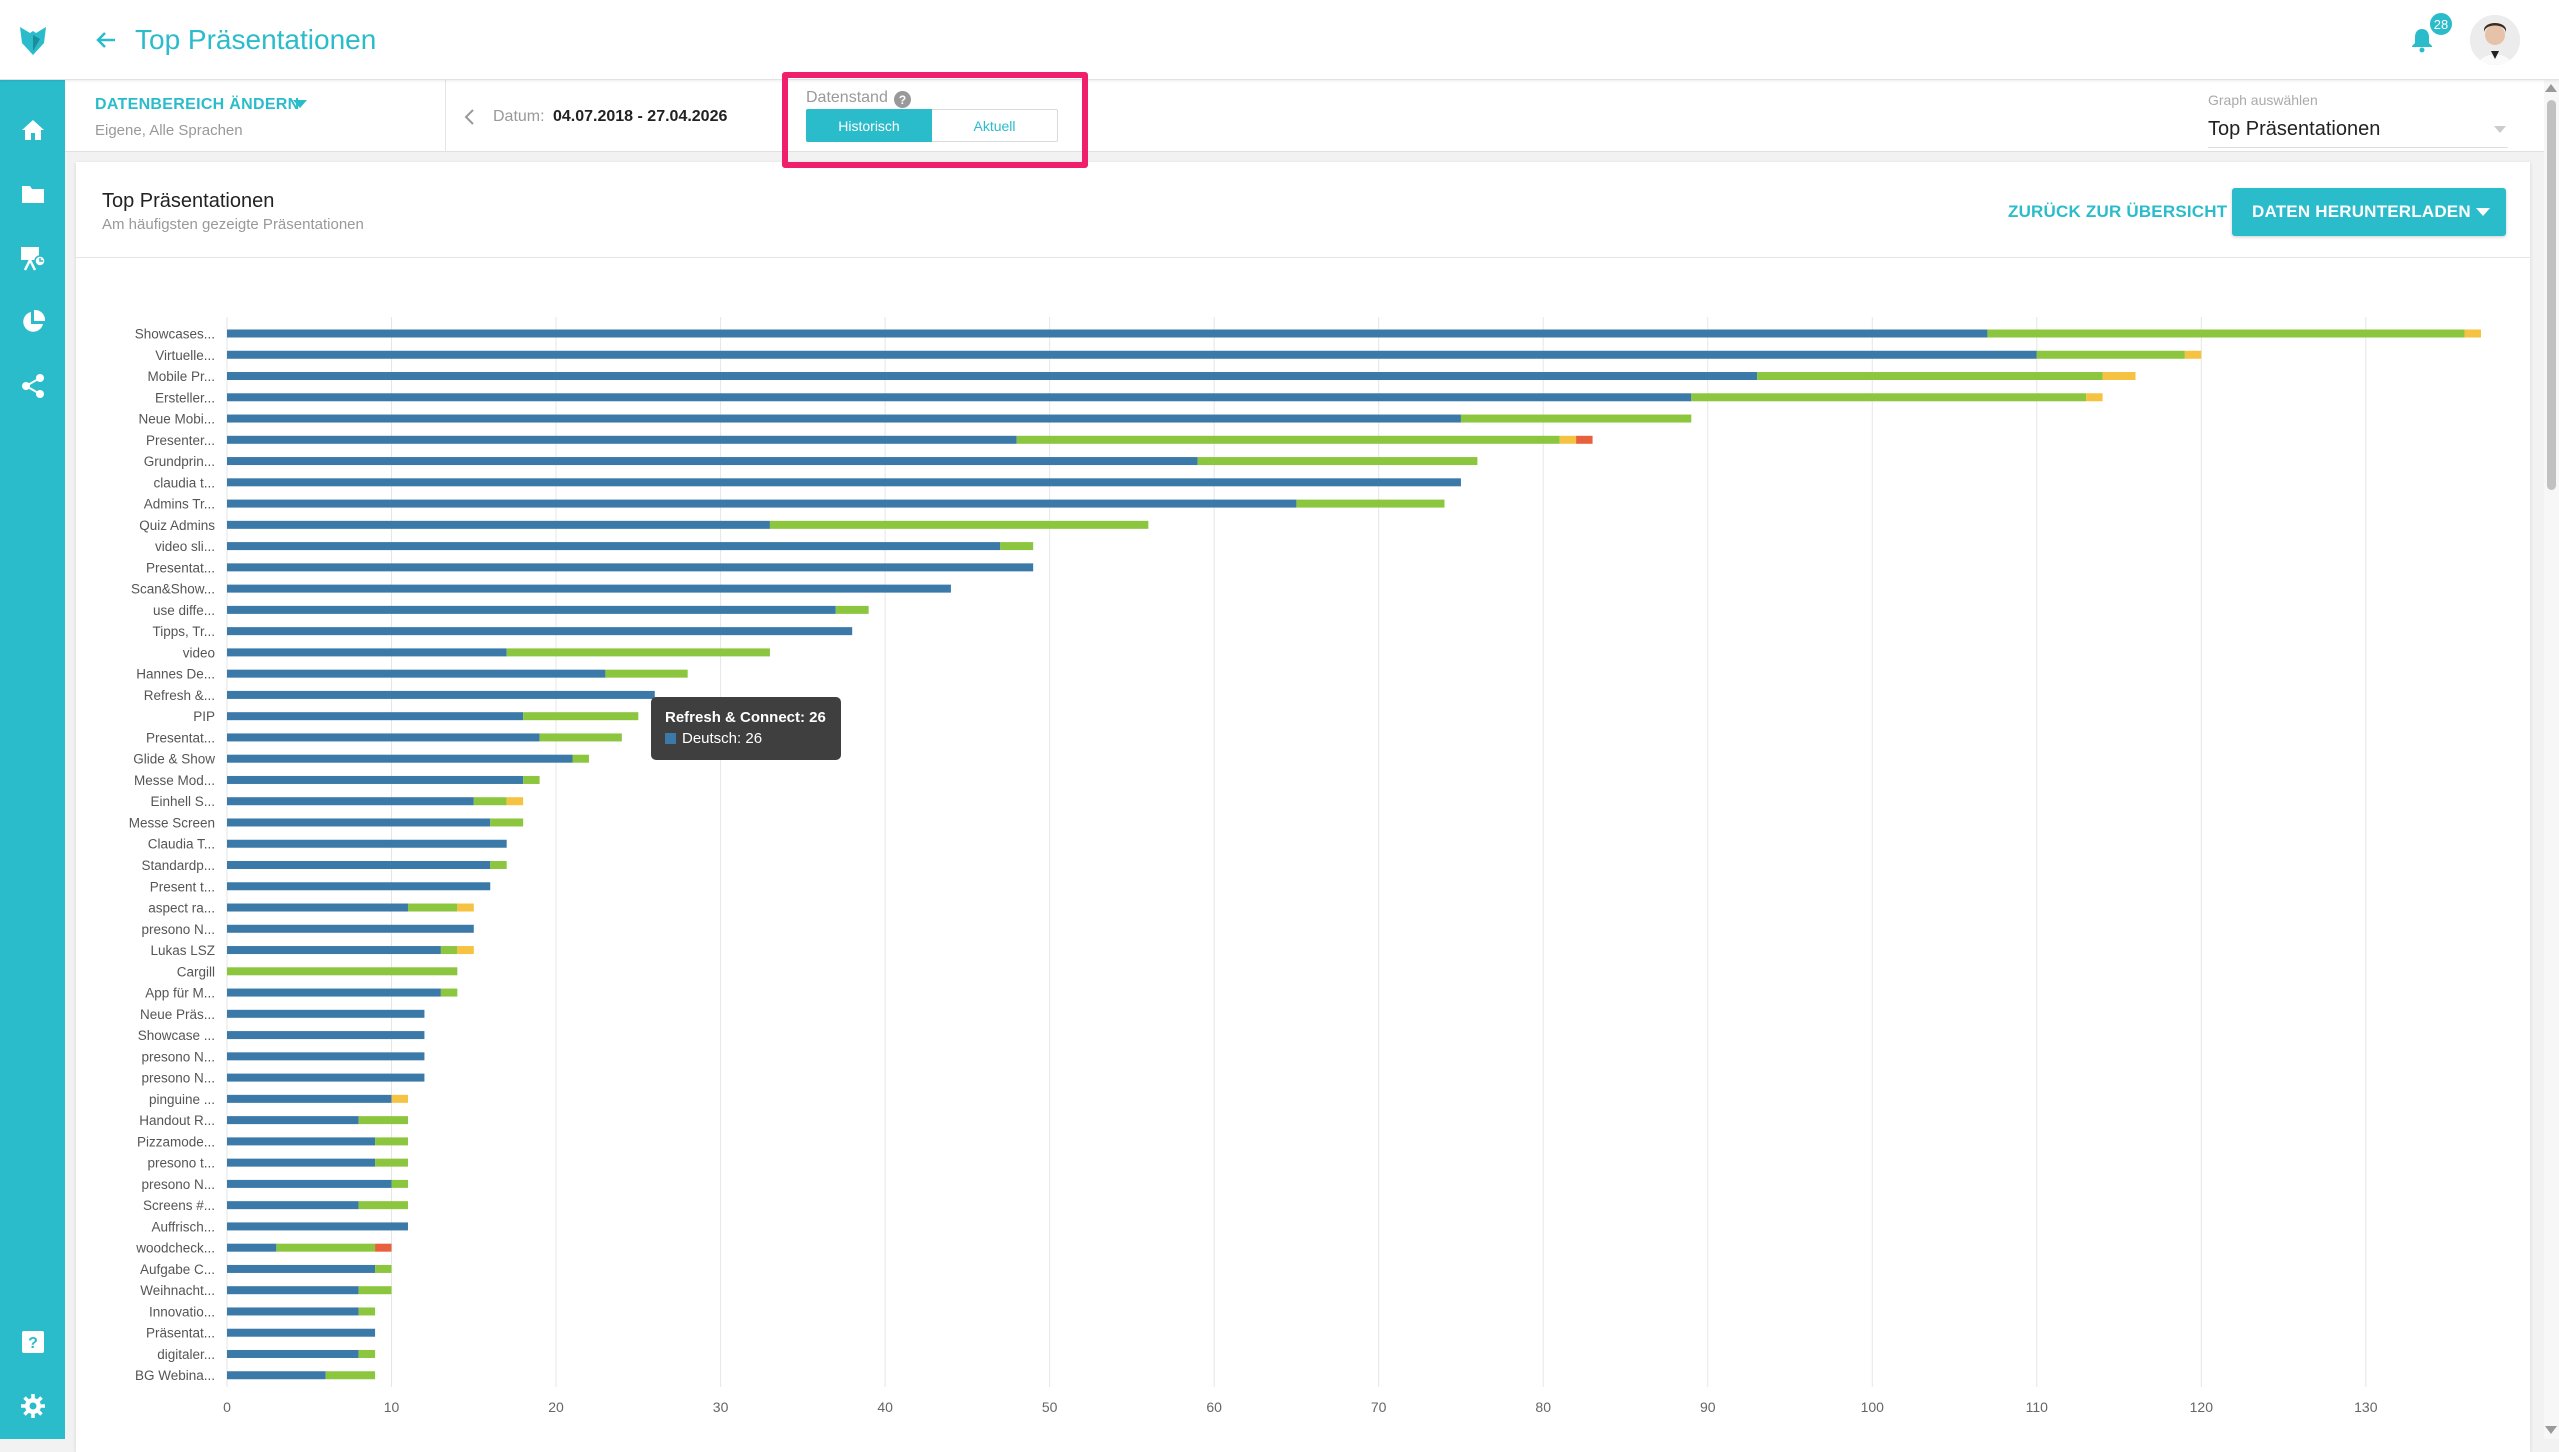 This screenshot has height=1452, width=2559. I want to click on chevron-left-icon, so click(470, 117).